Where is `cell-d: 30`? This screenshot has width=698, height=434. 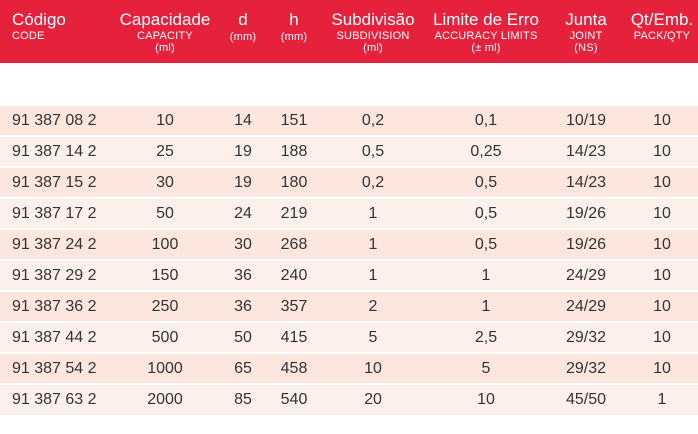 cell-d: 30 is located at coordinates (243, 244).